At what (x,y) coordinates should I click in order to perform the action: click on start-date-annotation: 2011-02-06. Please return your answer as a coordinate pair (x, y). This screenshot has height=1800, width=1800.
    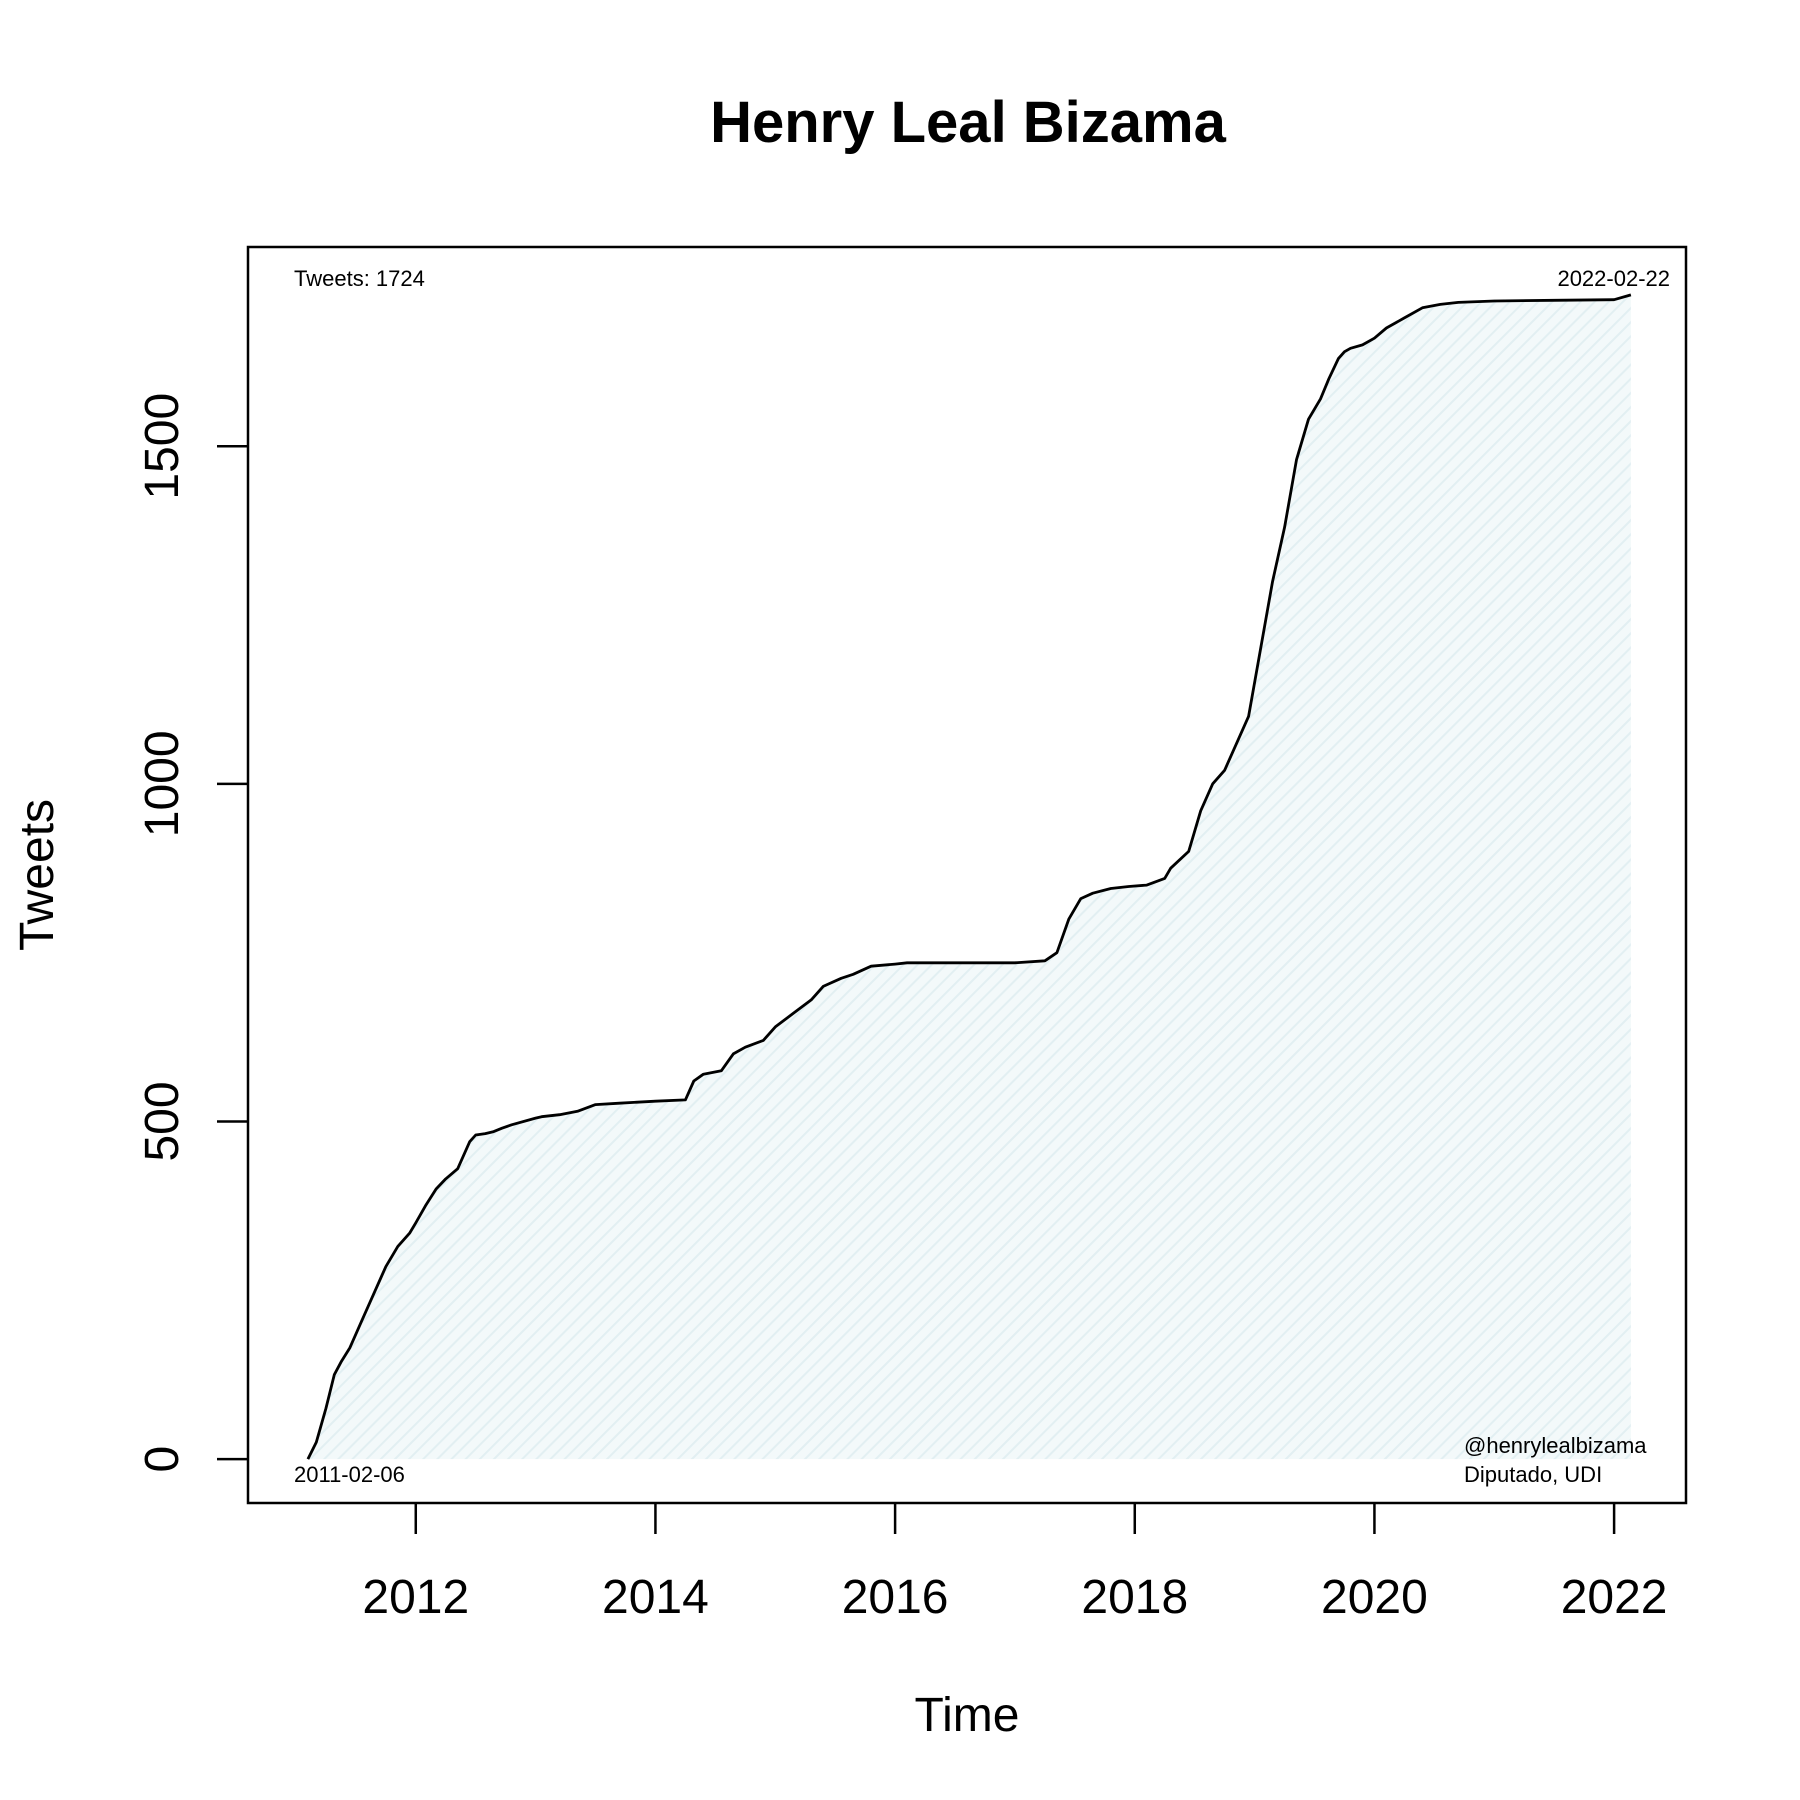
    Looking at the image, I should click on (349, 1474).